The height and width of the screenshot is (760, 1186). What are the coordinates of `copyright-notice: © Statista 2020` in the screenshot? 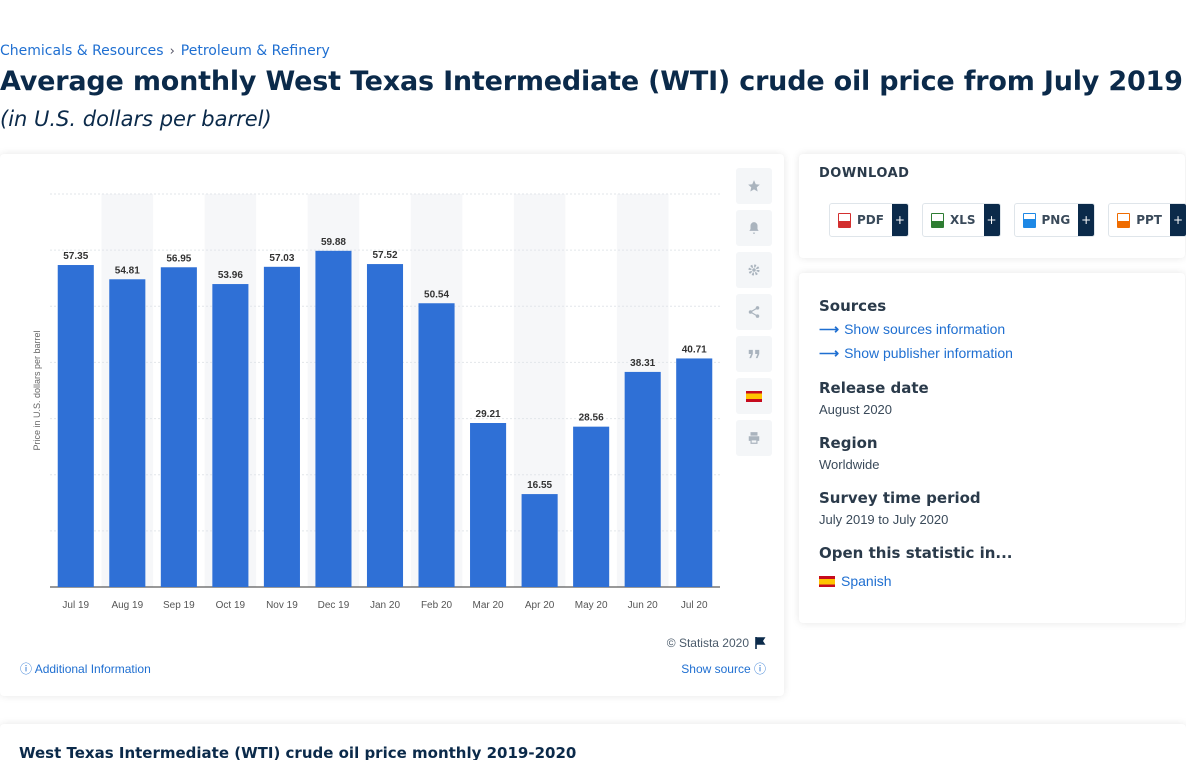 It's located at (716, 643).